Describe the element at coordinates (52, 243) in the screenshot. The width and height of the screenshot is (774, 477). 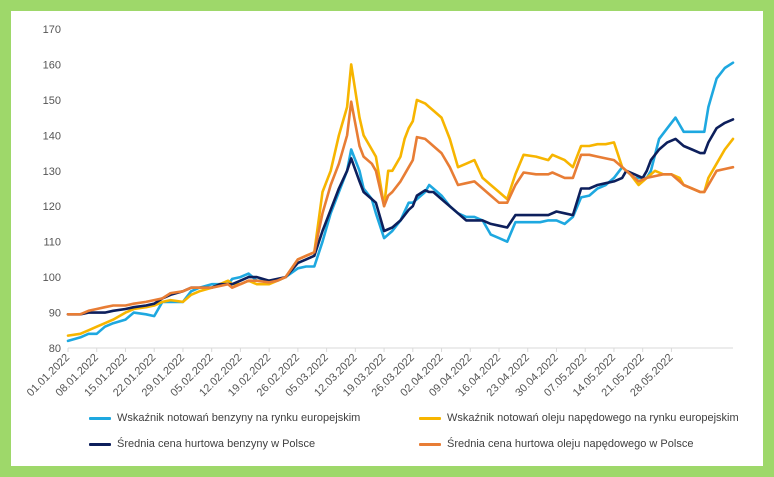
I see `y-tick-label: 110` at that location.